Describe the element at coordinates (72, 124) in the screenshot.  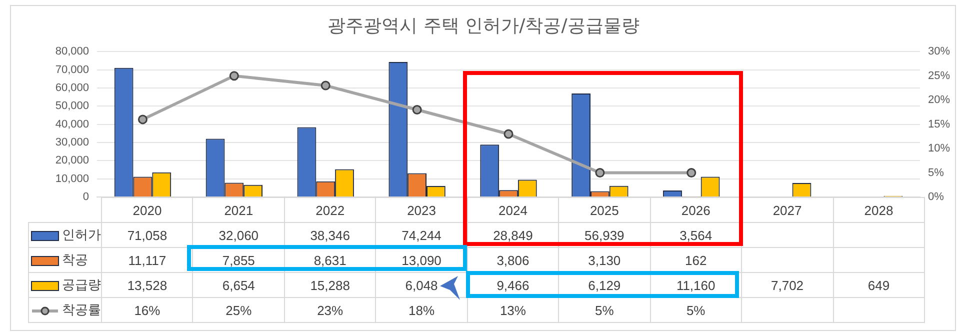
I see `y-tick-label: 40,000` at that location.